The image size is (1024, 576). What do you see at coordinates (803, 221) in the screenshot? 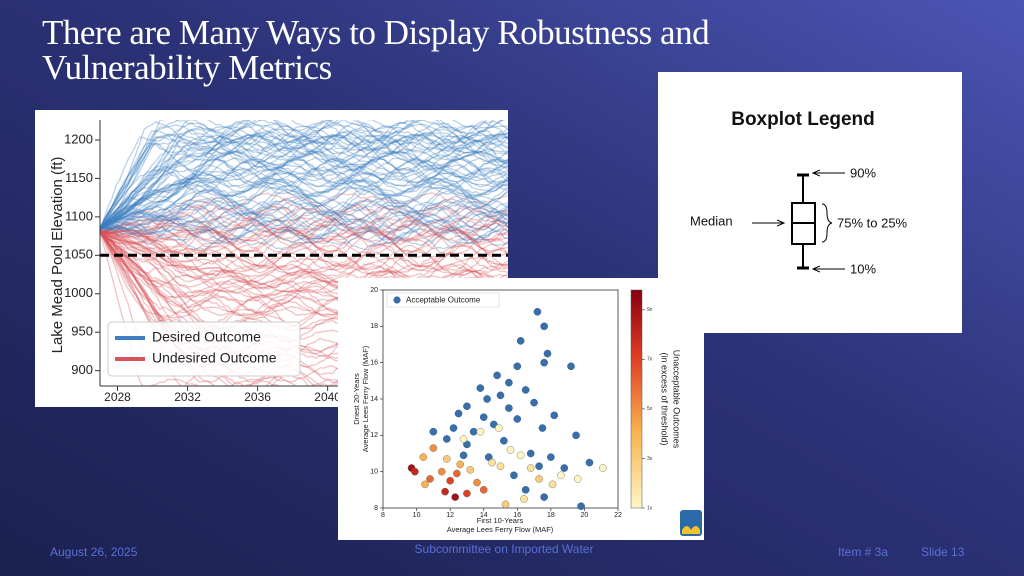
I see `boxplot-glyph` at bounding box center [803, 221].